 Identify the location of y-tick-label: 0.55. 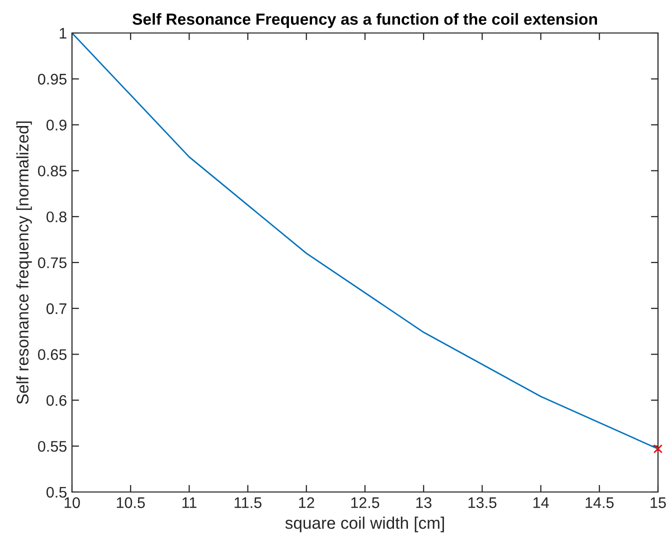
(52, 446).